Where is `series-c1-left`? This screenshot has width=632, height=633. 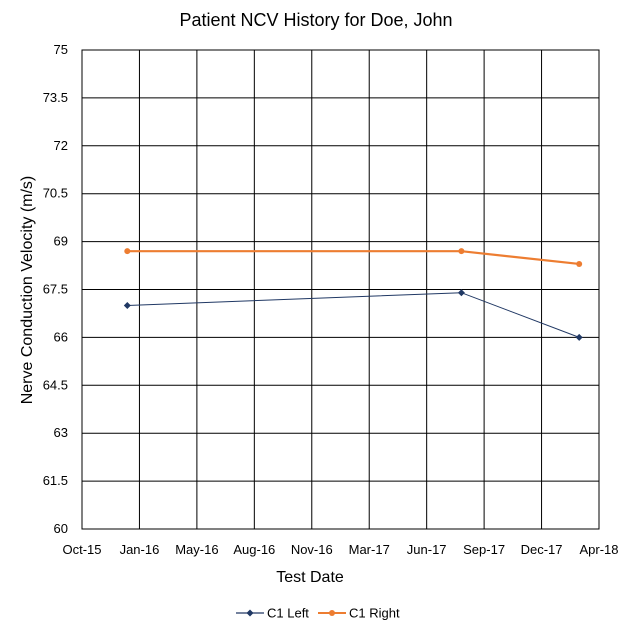 series-c1-left is located at coordinates (353, 315).